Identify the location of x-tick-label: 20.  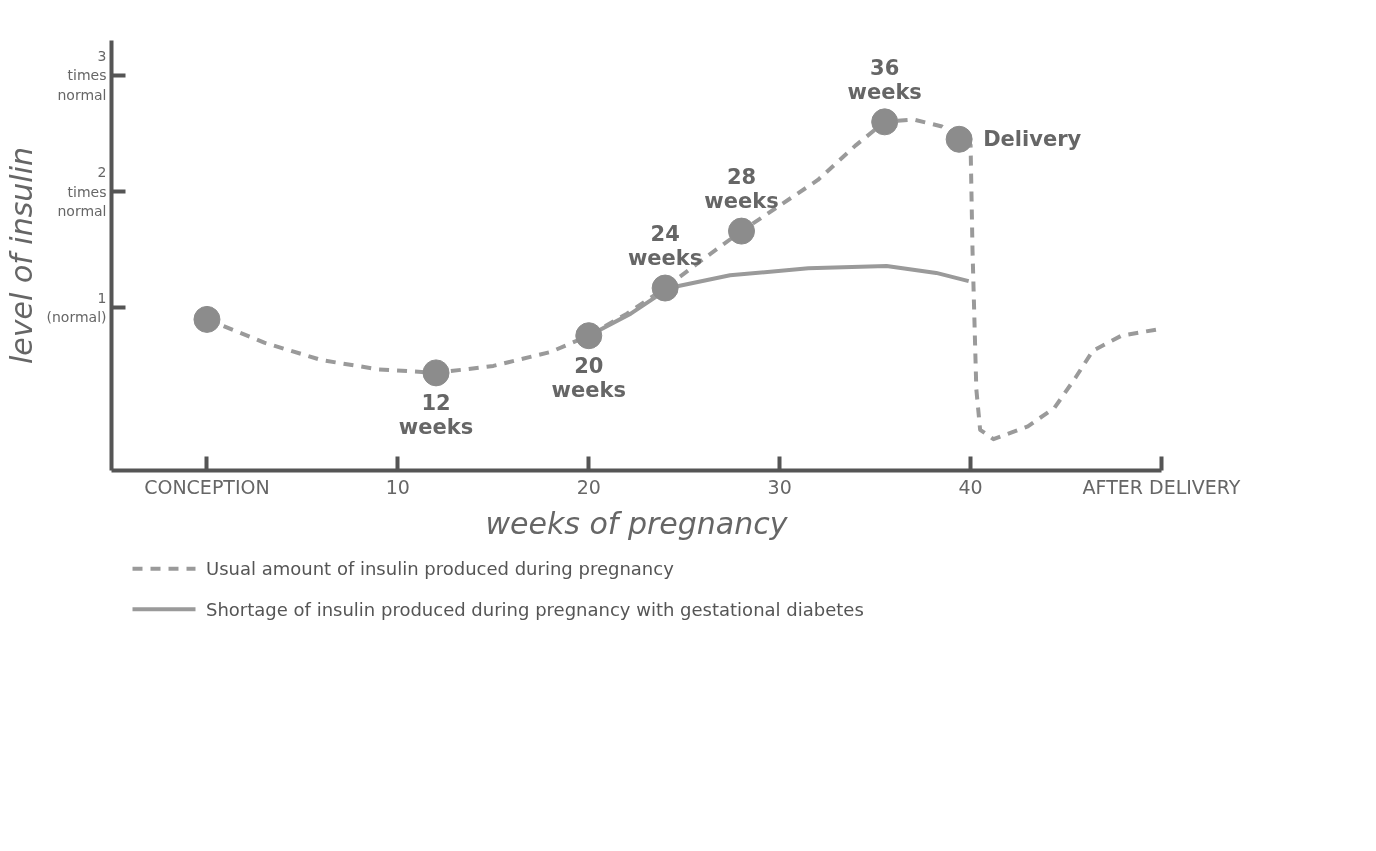
(588, 486).